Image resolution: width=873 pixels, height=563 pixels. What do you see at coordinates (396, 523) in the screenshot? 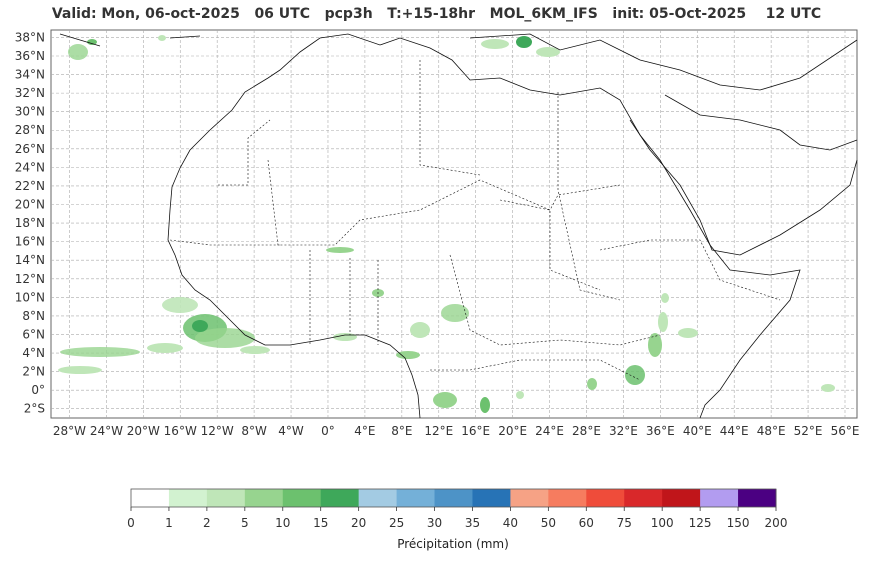
I see `colorbar-tick-label: 25` at bounding box center [396, 523].